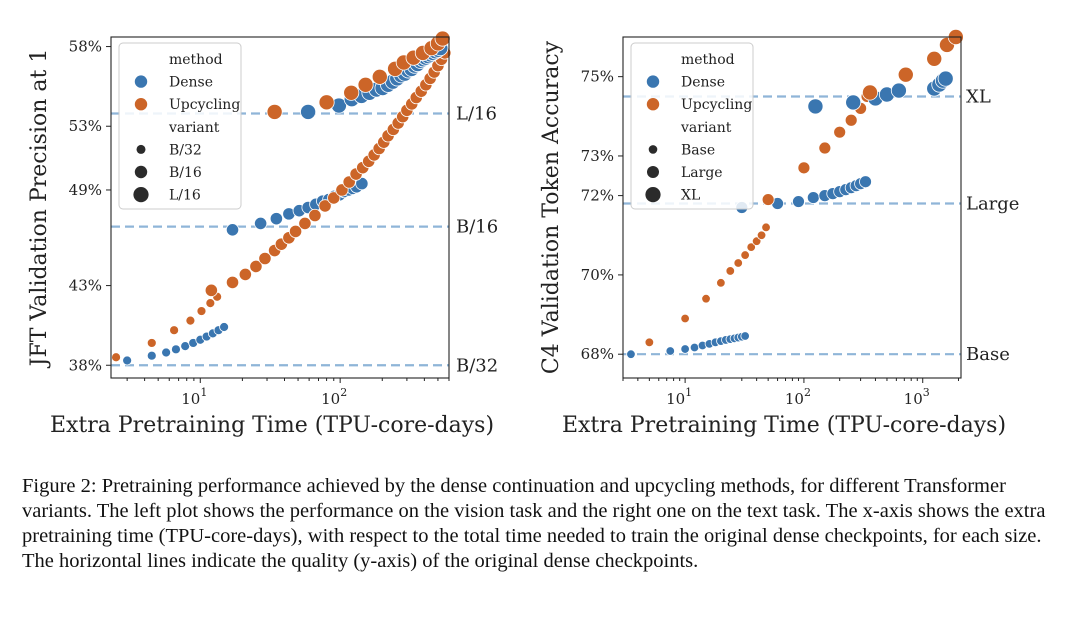  Describe the element at coordinates (141, 104) in the screenshot. I see `legend-marker-upcycling` at that location.